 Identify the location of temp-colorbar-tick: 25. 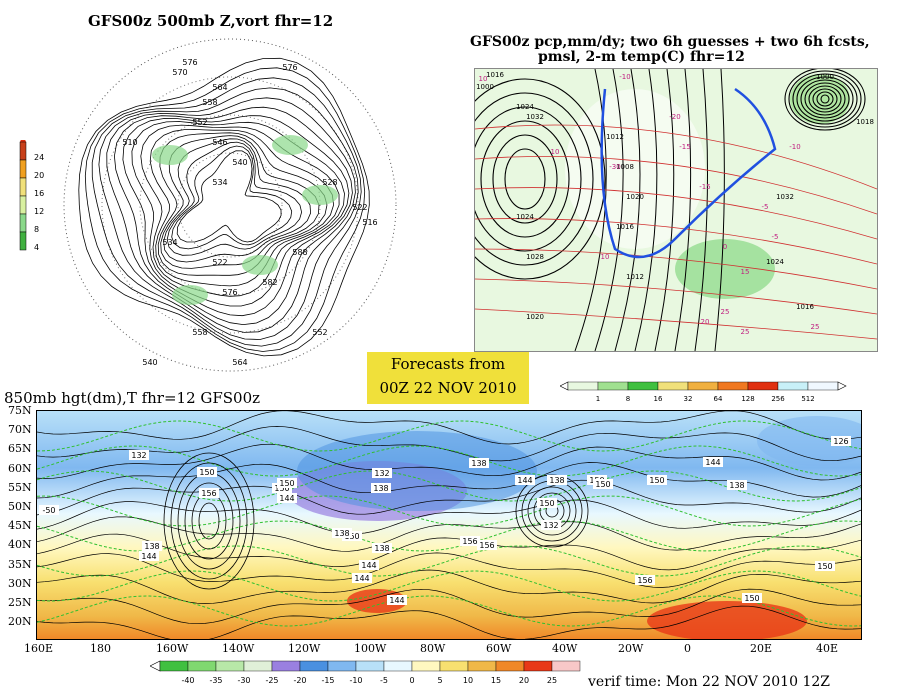
(552, 680).